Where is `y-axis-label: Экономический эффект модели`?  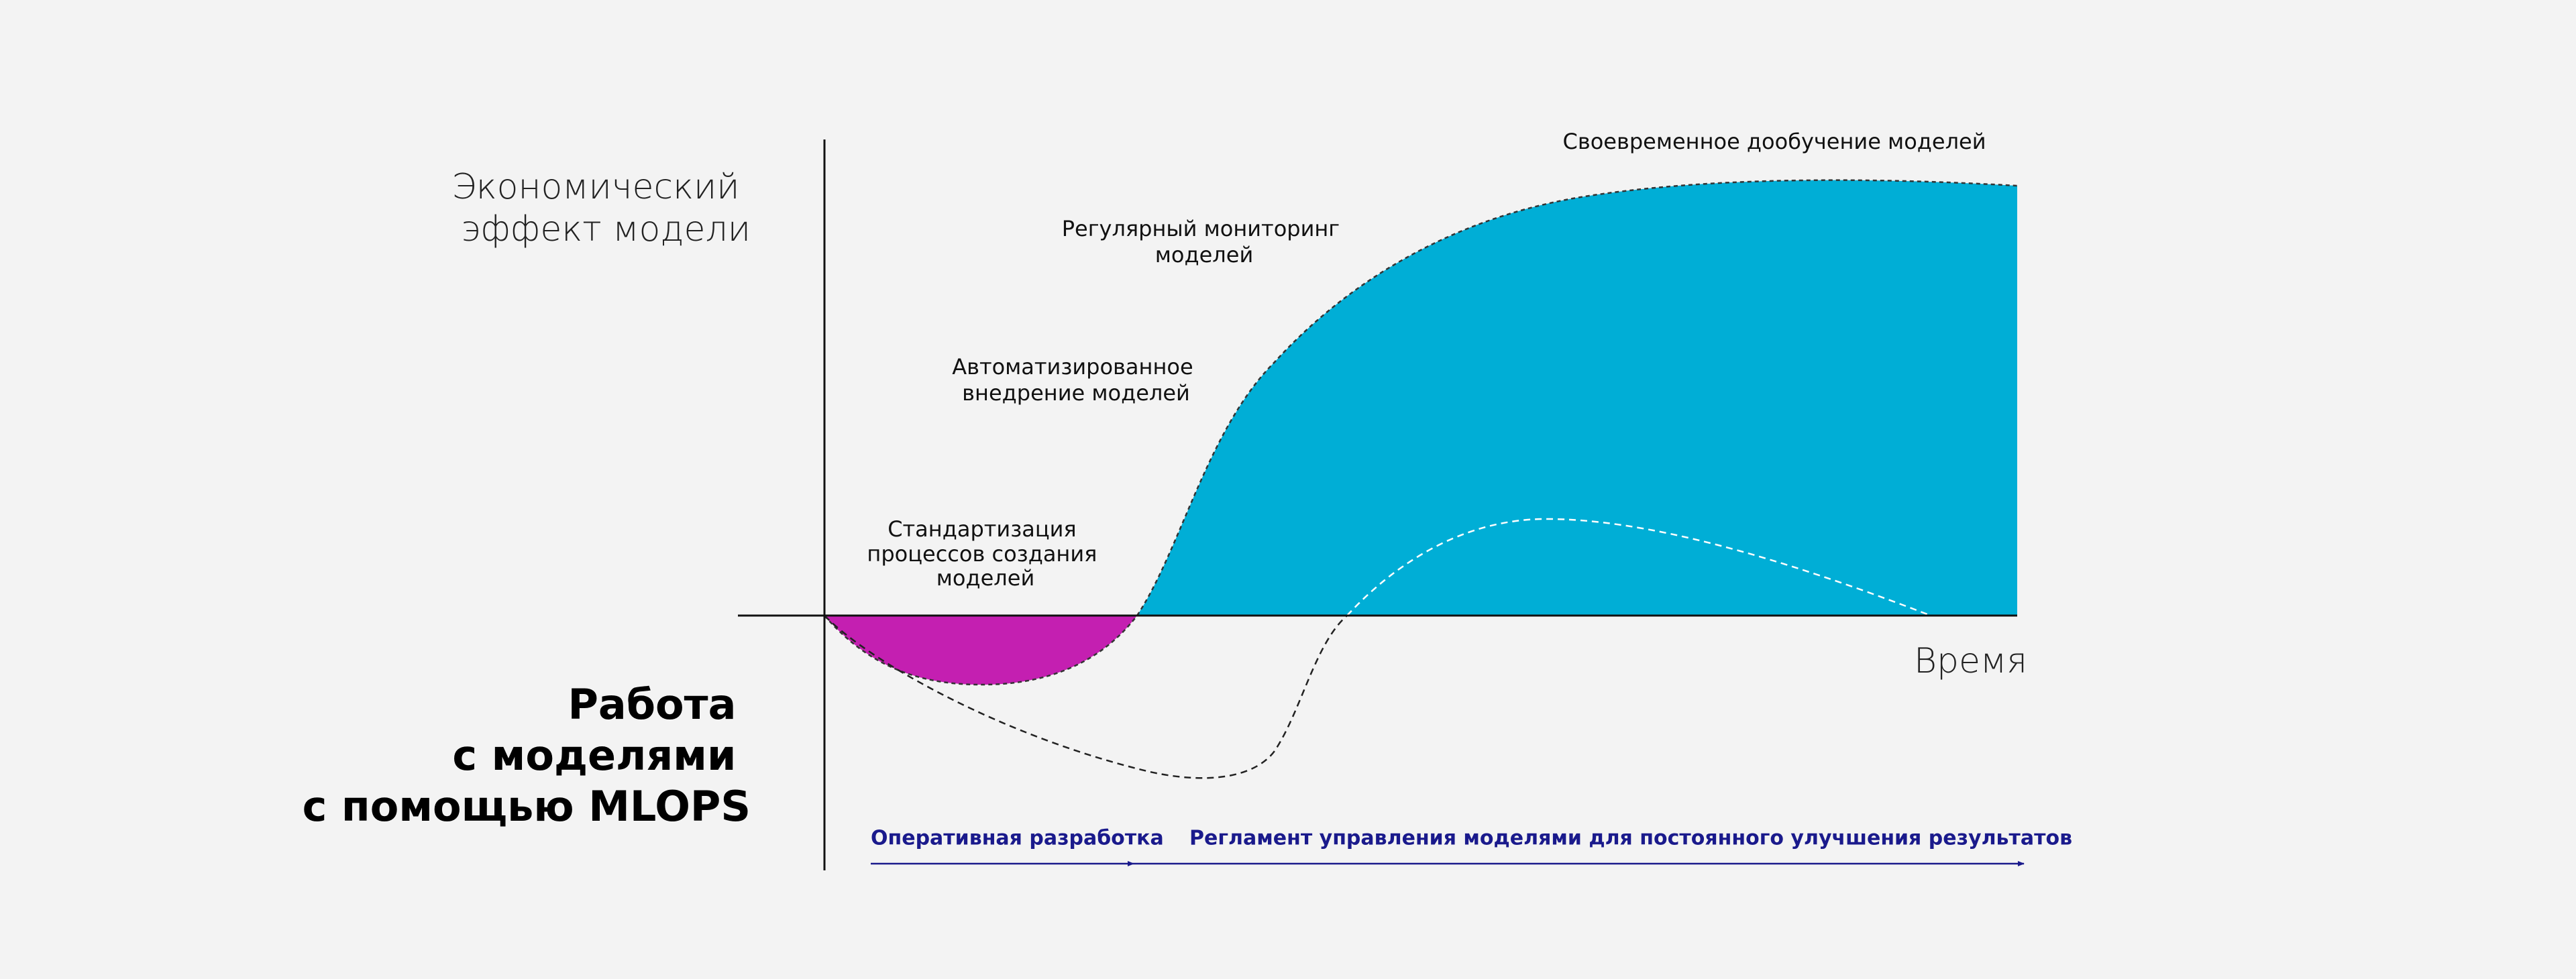
y-axis-label: Экономический эффект модели is located at coordinates (601, 208).